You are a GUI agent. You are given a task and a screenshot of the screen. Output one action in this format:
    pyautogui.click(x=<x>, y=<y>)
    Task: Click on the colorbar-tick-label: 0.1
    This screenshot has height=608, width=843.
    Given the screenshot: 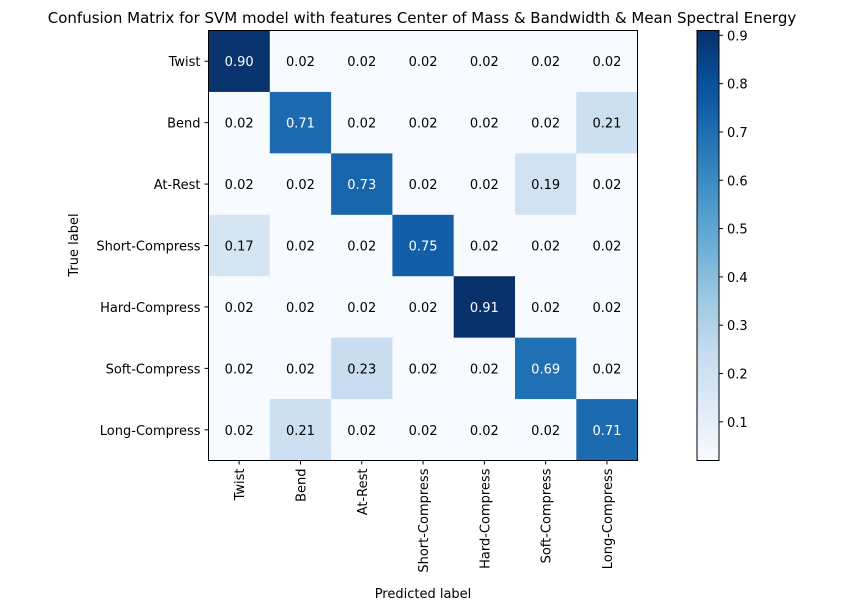 What is the action you would take?
    pyautogui.click(x=737, y=423)
    